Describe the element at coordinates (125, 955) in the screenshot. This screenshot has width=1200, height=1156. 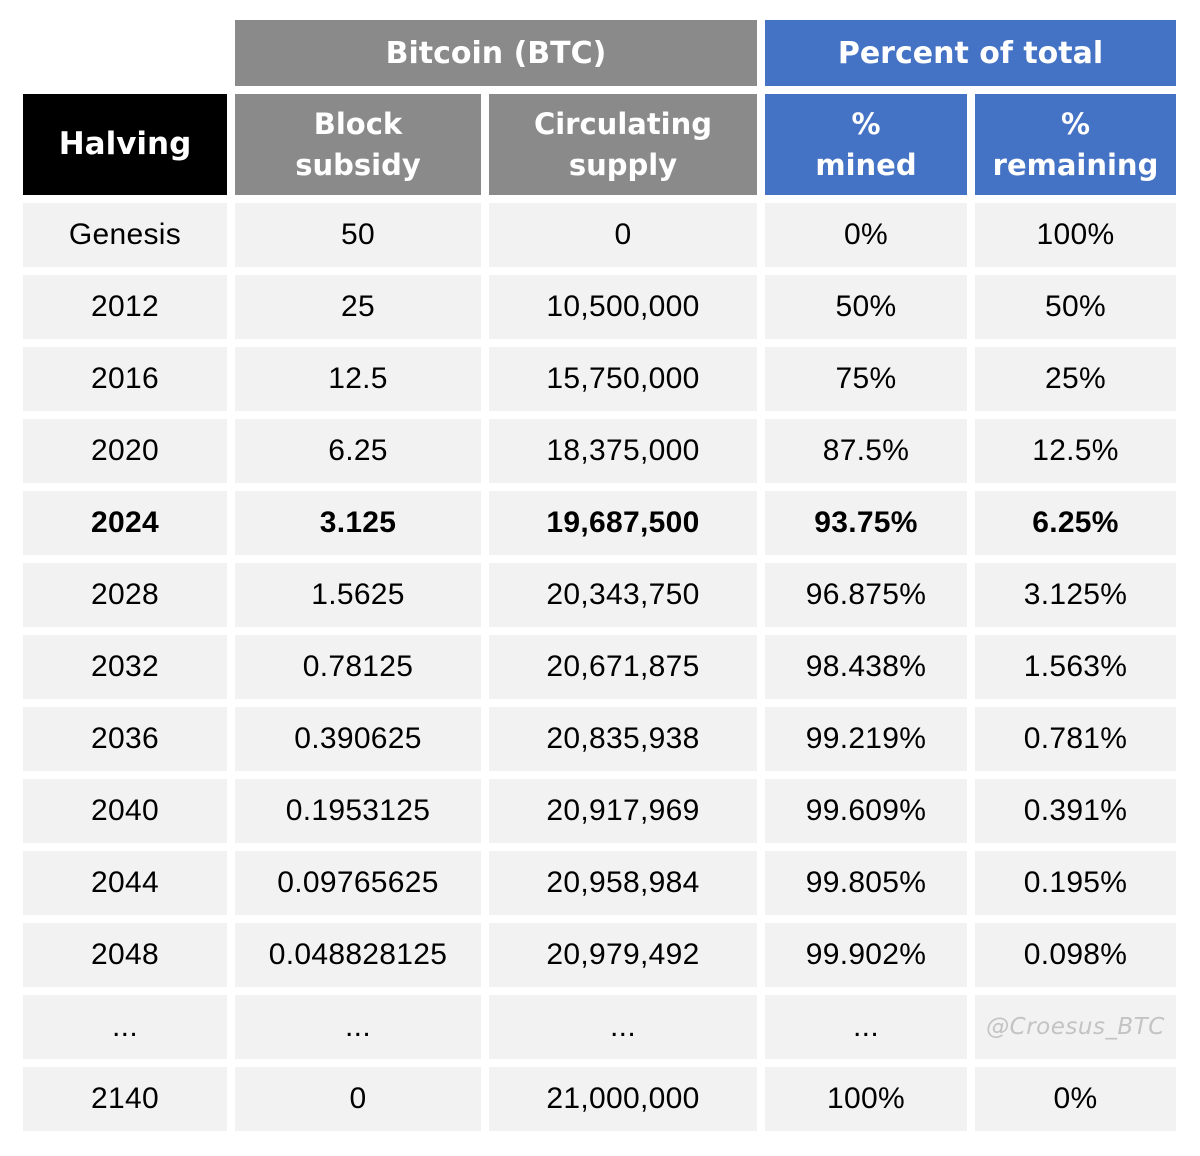
I see `halving-cell: 2048` at that location.